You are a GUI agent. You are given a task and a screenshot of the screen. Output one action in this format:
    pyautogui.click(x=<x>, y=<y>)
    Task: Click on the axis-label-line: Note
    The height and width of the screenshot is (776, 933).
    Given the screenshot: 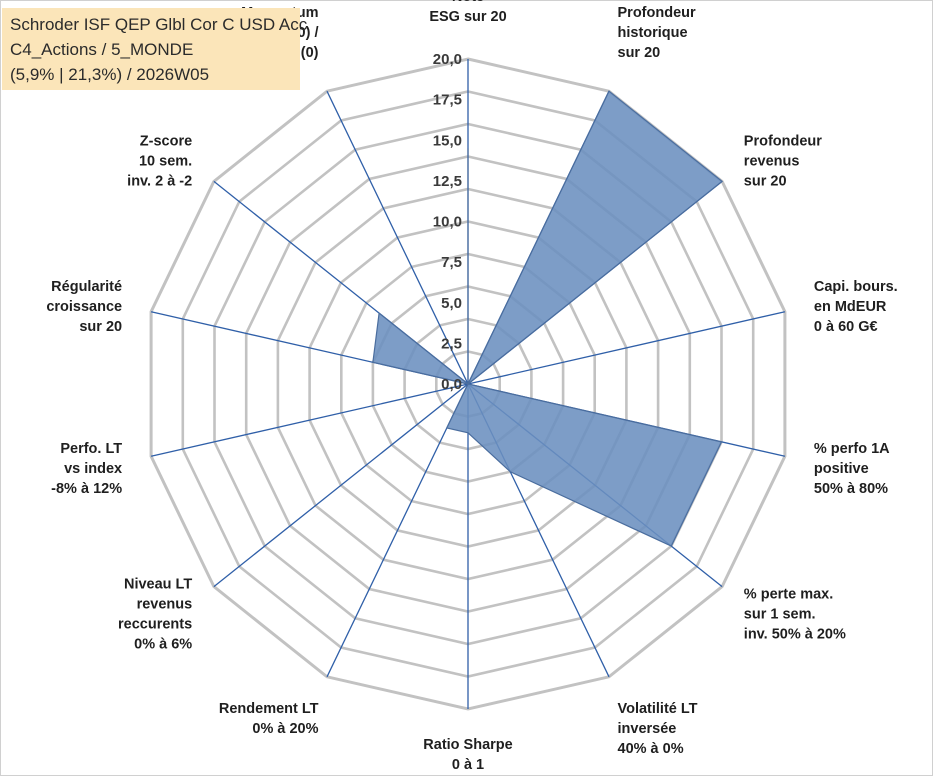 What is the action you would take?
    pyautogui.click(x=468, y=2)
    